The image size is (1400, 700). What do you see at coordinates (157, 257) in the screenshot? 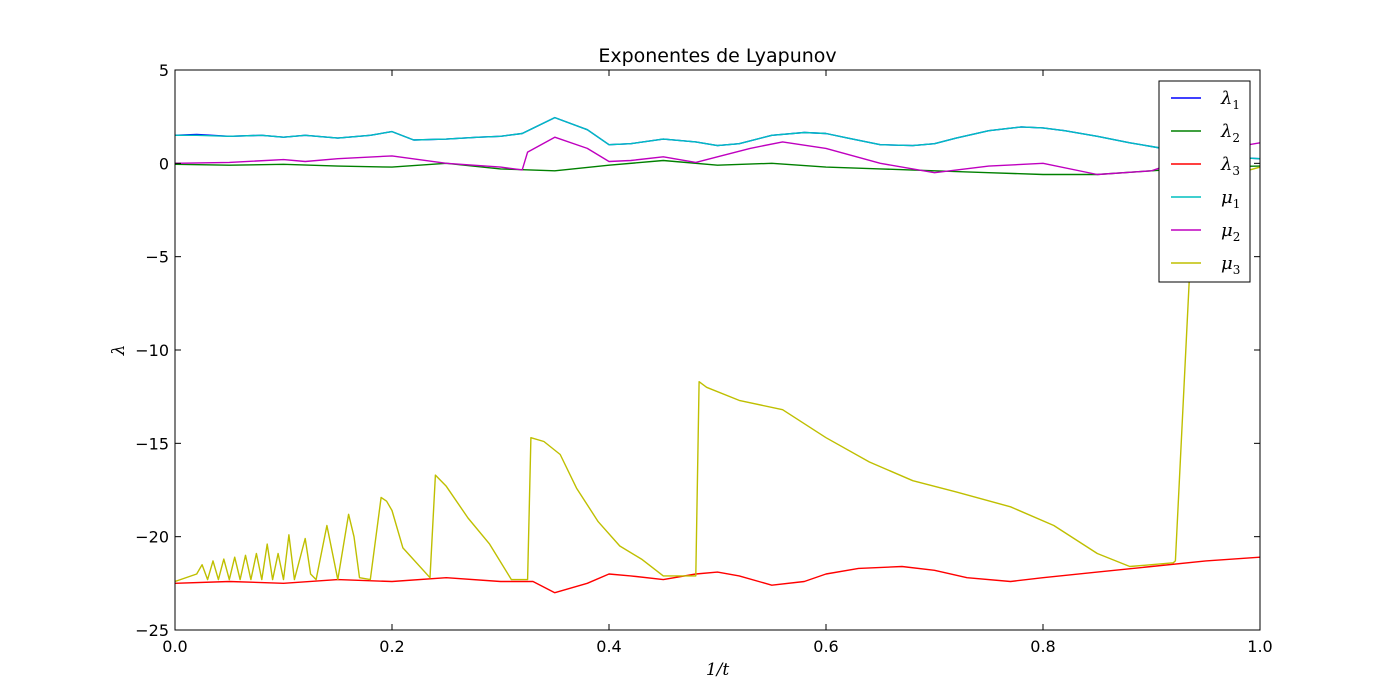
I see `y-tick-label: −5` at bounding box center [157, 257].